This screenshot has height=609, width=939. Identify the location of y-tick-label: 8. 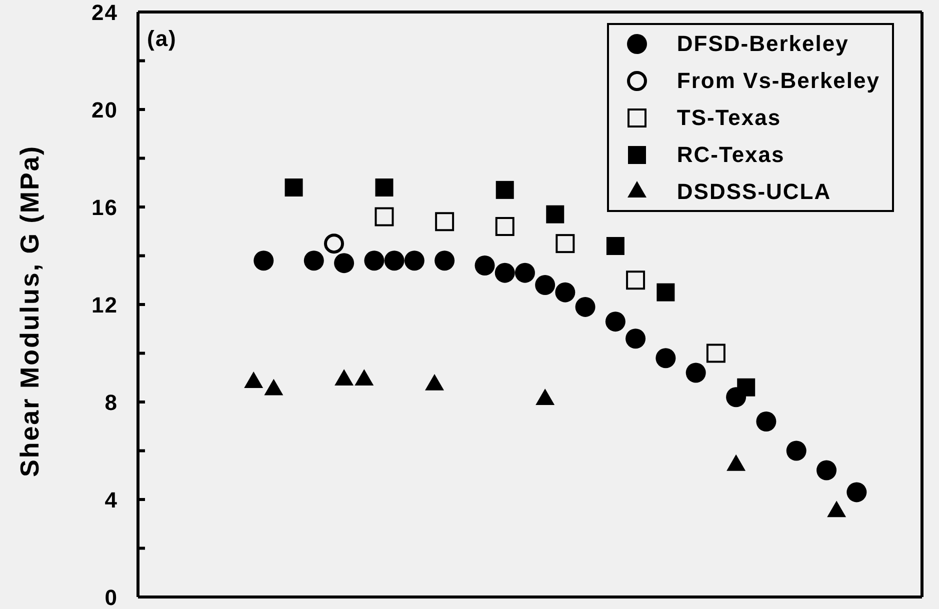
(111, 402).